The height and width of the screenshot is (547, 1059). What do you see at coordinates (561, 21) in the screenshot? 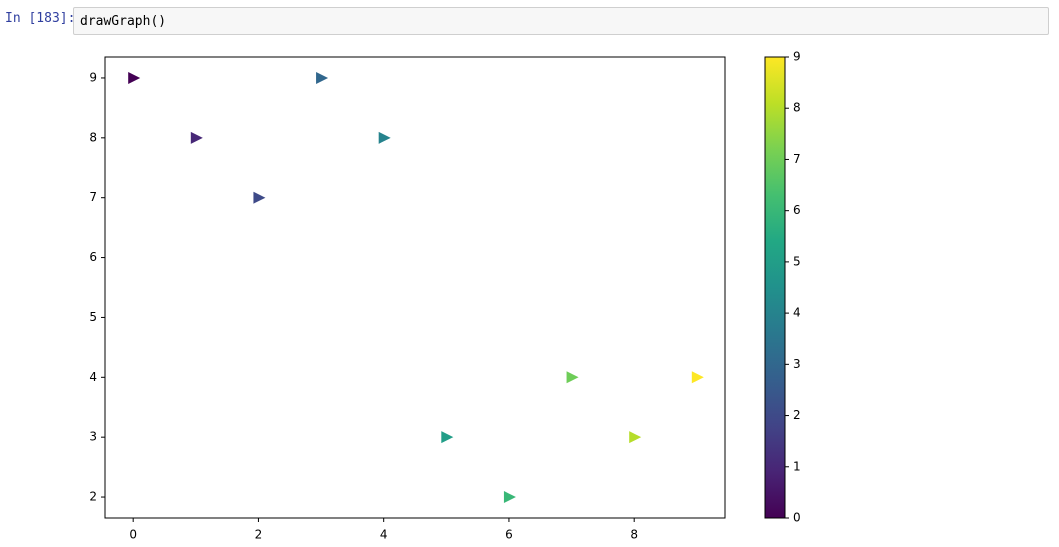
I see `code-input: drawGraph()` at bounding box center [561, 21].